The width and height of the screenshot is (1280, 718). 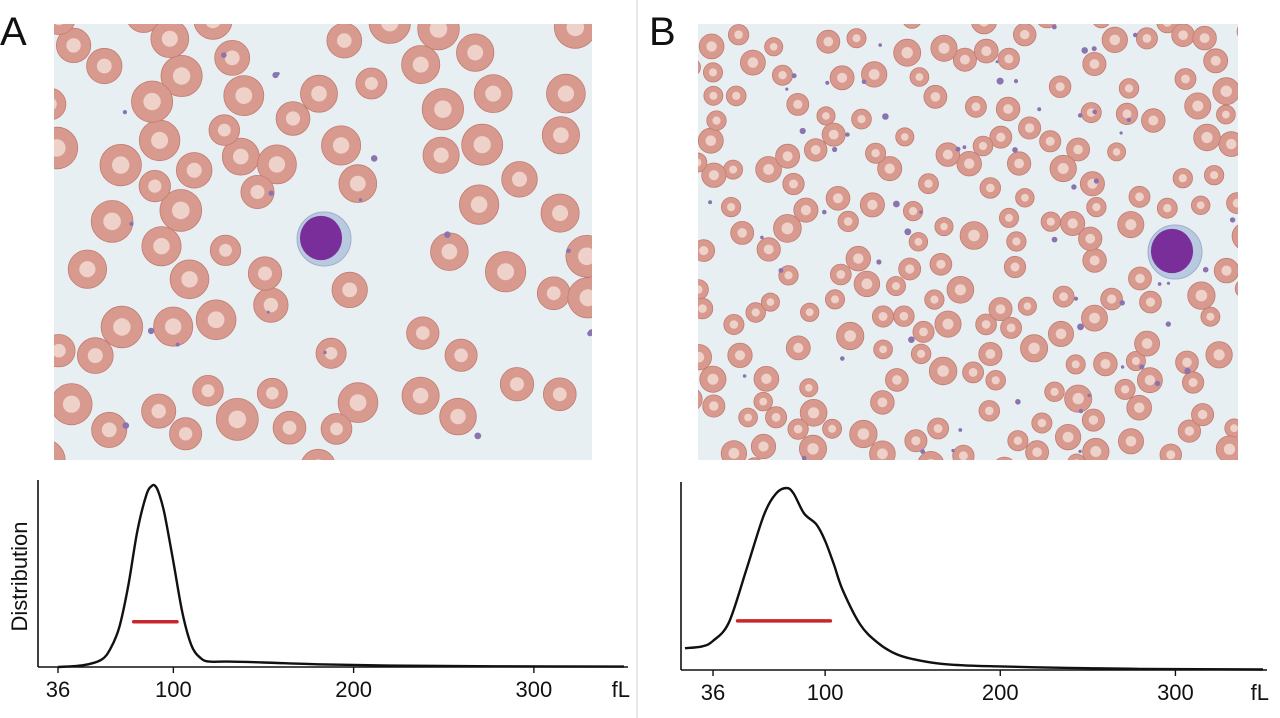 What do you see at coordinates (713, 692) in the screenshot?
I see `x-tick-label: 36` at bounding box center [713, 692].